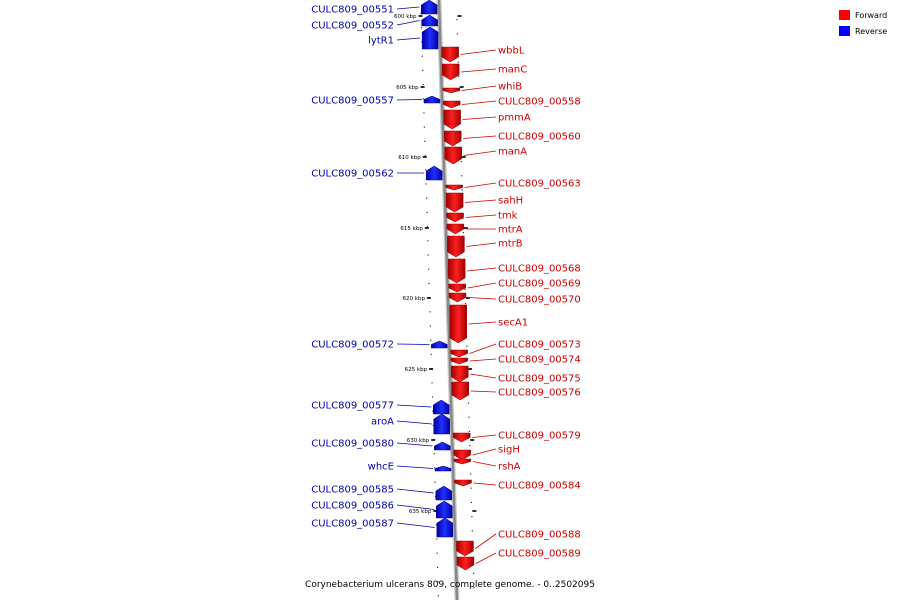 This screenshot has height=600, width=900. What do you see at coordinates (462, 455) in the screenshot?
I see `forward-gene-sigh` at bounding box center [462, 455].